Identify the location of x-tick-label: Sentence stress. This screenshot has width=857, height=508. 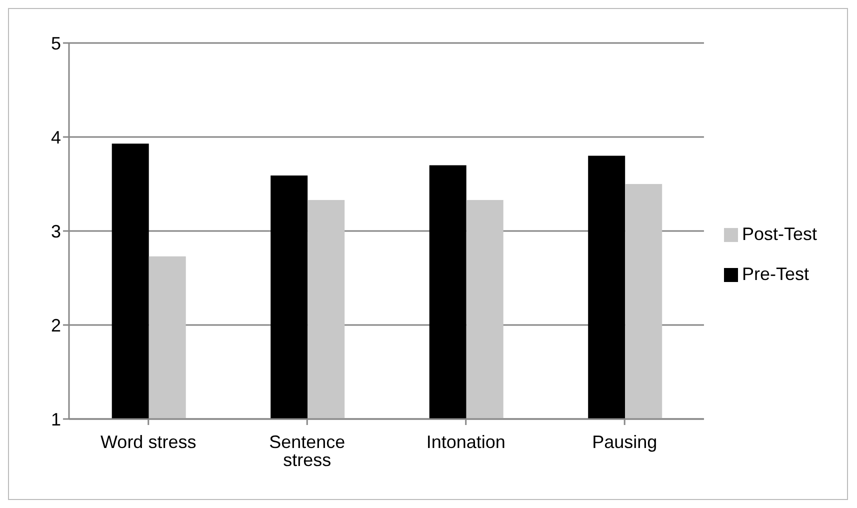
(307, 451).